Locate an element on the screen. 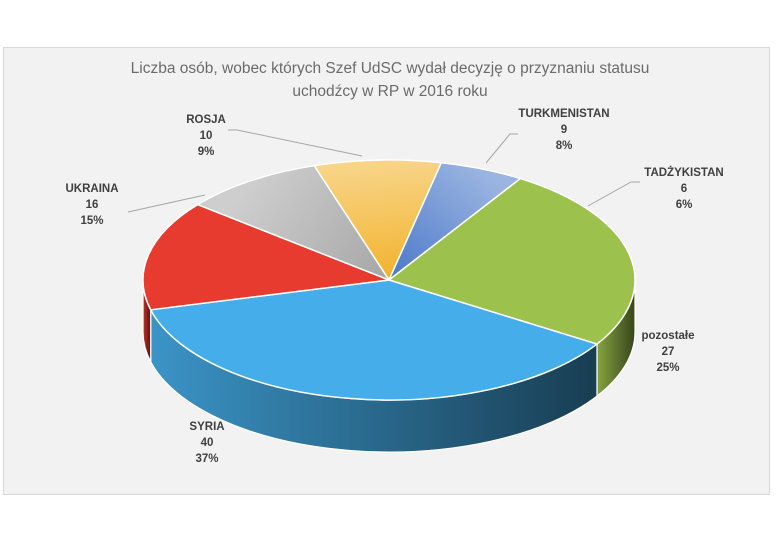 This screenshot has height=547, width=776. data-label-percent-pozostałe: 25% is located at coordinates (667, 368).